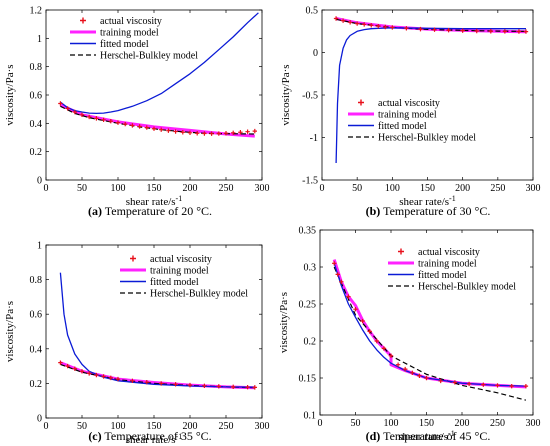 This screenshot has width=550, height=446. I want to click on y-tick-label: 0.25, so click(308, 305).